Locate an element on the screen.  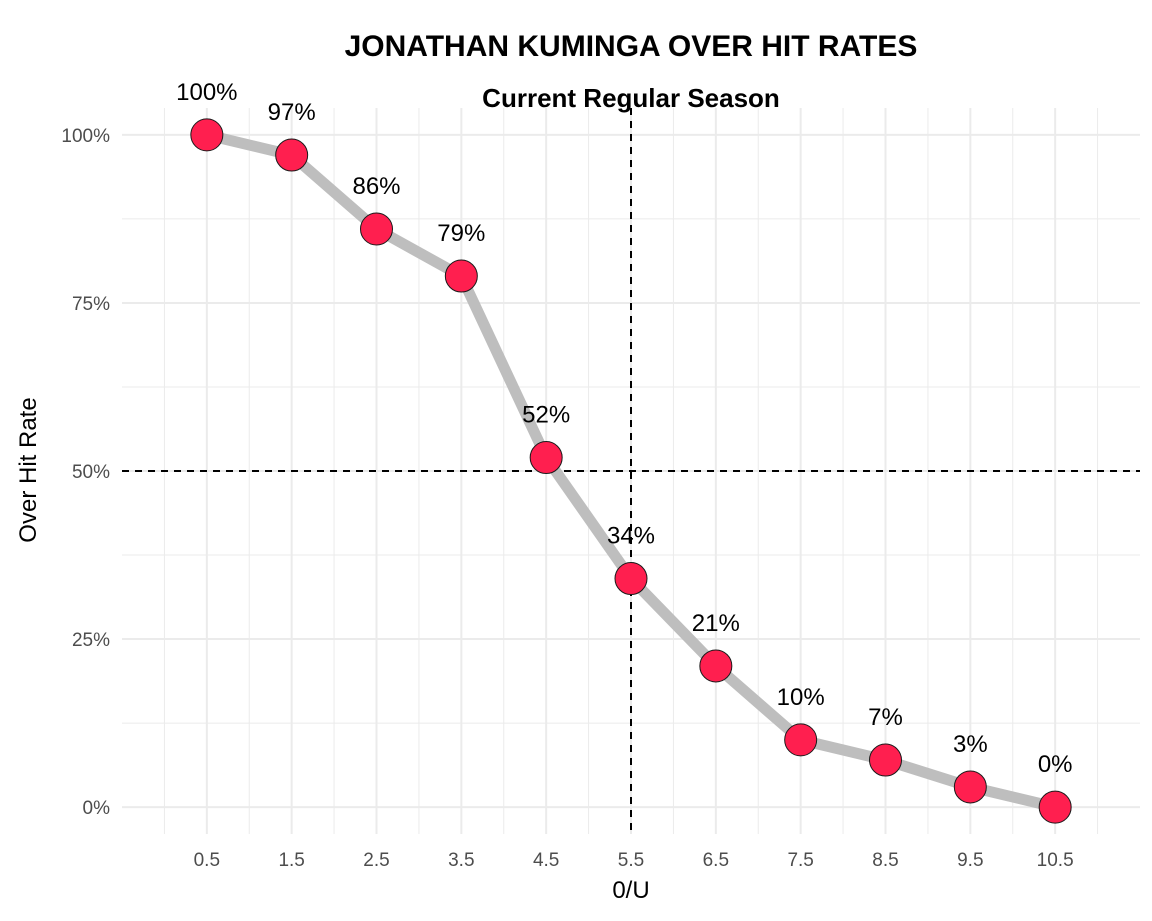
x-tick-label: 7.5 is located at coordinates (800, 860).